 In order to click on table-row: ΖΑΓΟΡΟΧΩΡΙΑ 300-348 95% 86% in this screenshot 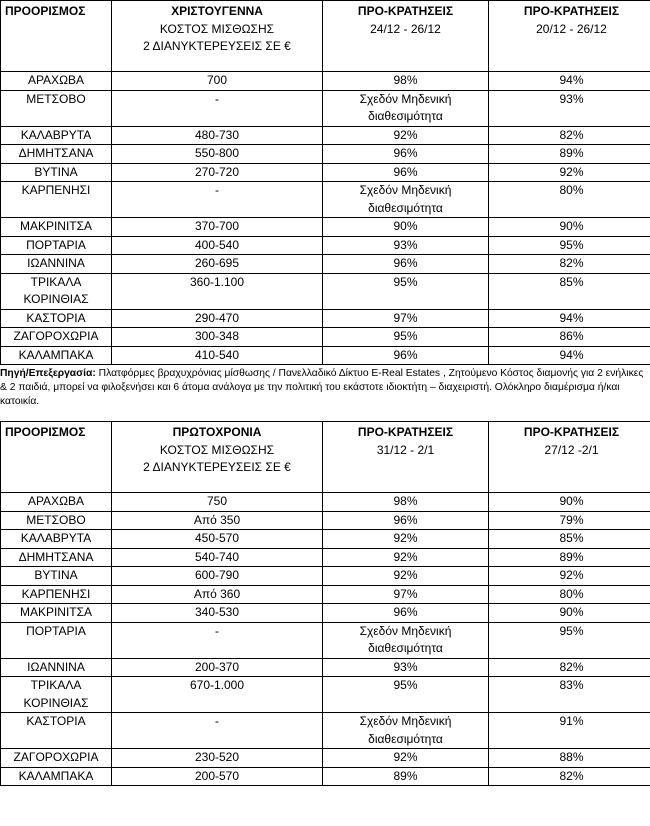, I will do `click(325, 337)`.